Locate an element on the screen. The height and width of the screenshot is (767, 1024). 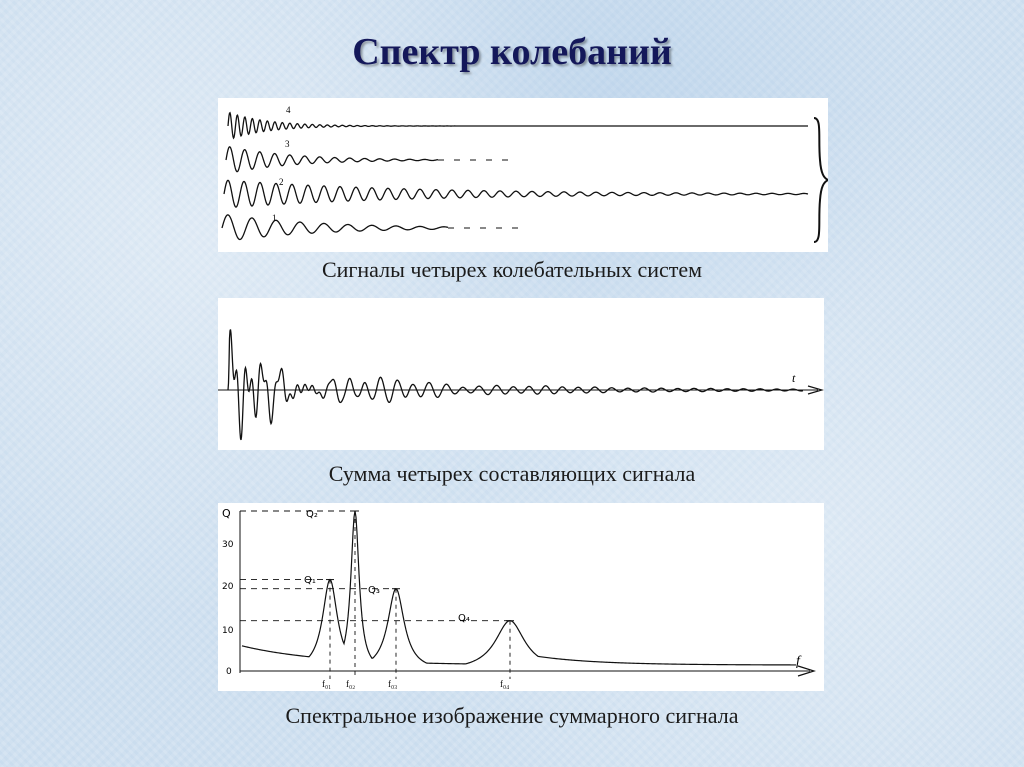
signal-2-curve is located at coordinates (516, 193).